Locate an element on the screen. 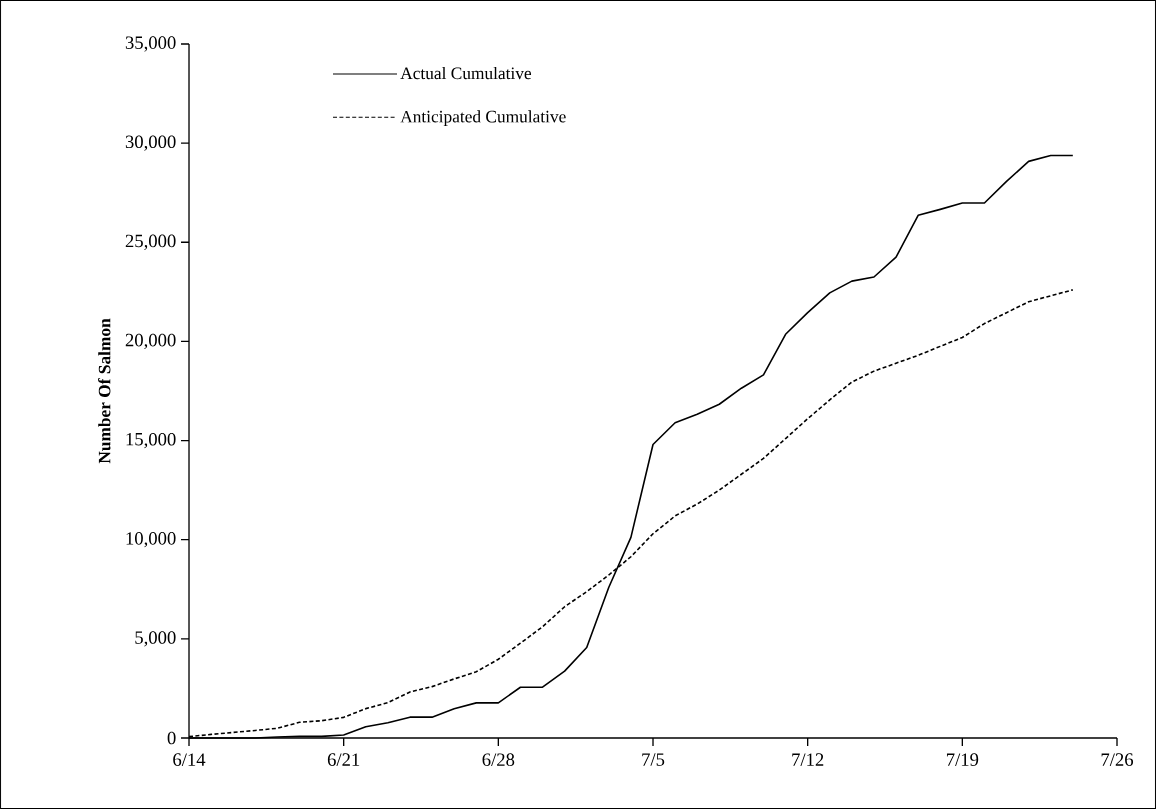 This screenshot has height=809, width=1156. x-tick-label: 7/5 is located at coordinates (653, 759).